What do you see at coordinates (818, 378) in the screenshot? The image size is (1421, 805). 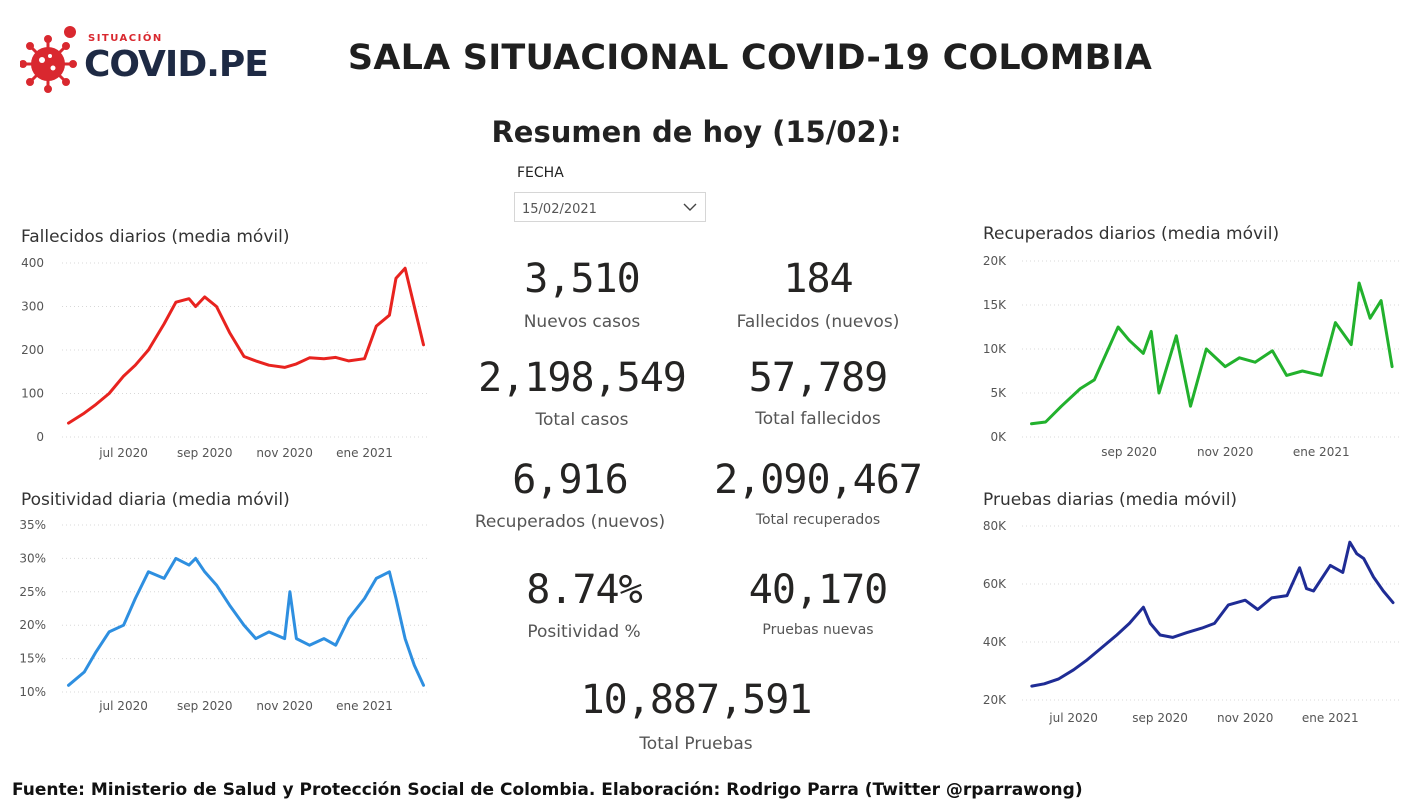 I see `kpi-total-fallecidos-value: 57,789` at bounding box center [818, 378].